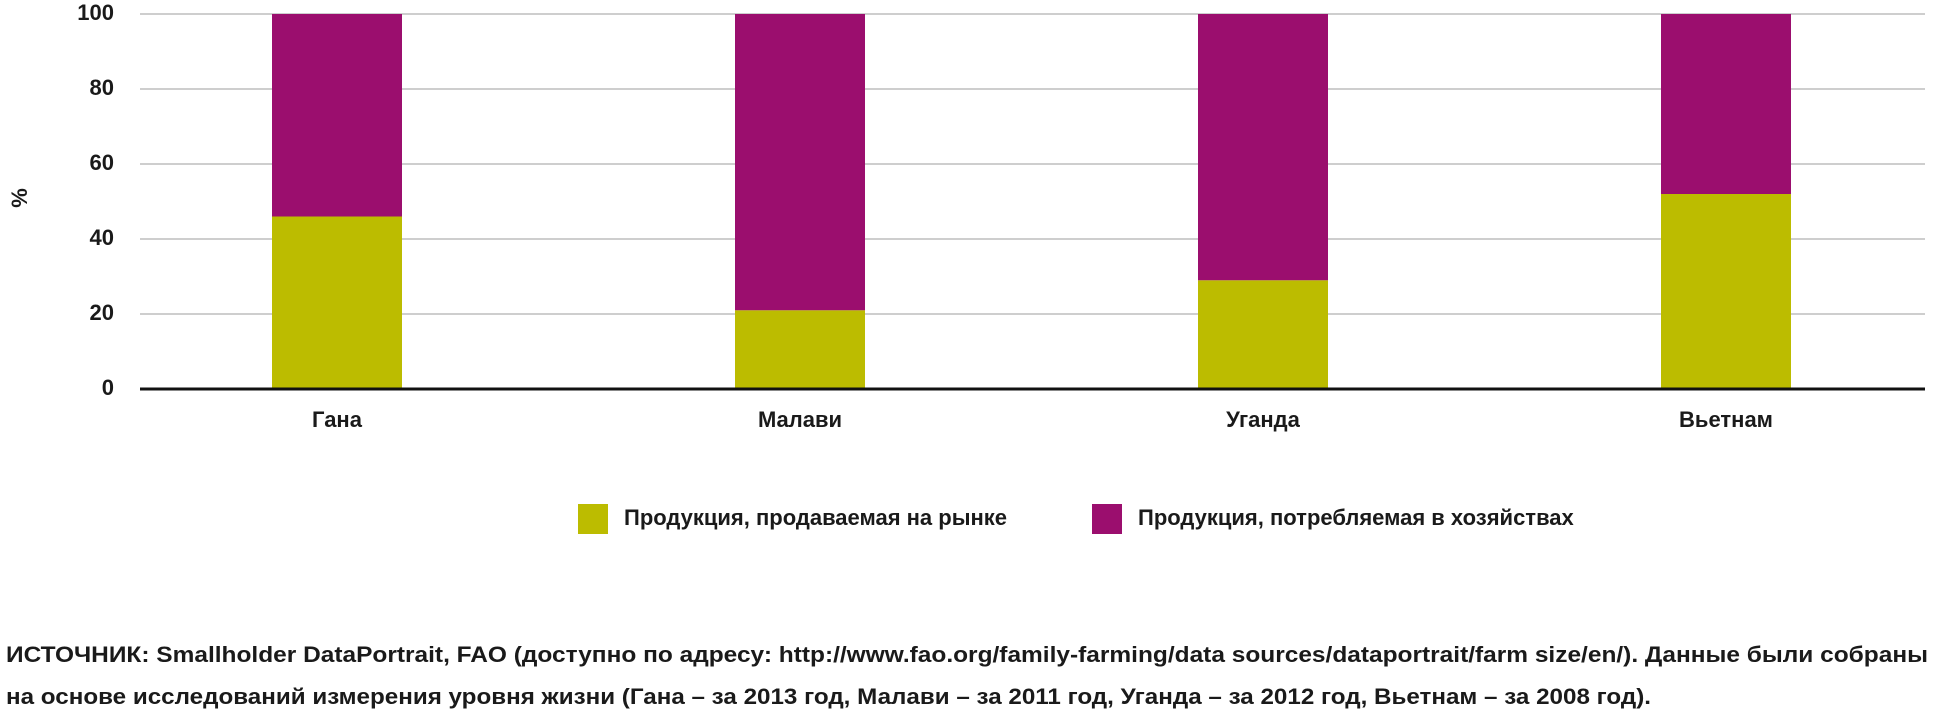  I want to click on y-tick-label: 80, so click(102, 87).